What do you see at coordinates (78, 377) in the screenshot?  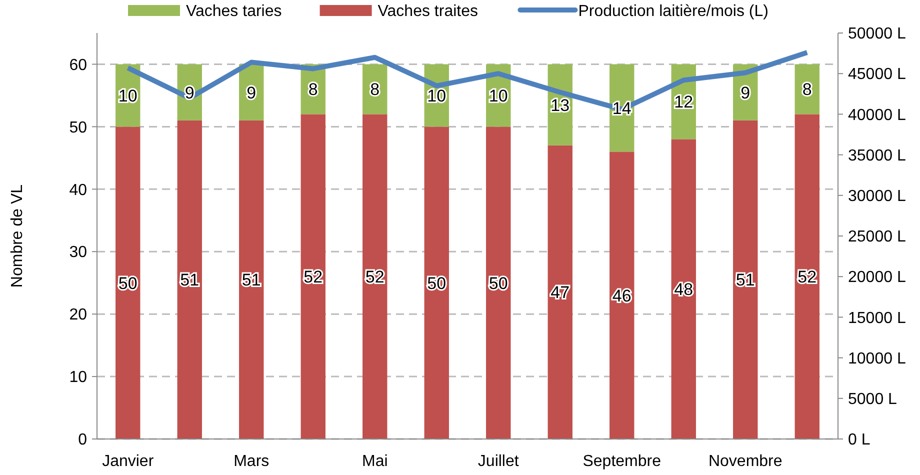 I see `y-tick-label: 10` at bounding box center [78, 377].